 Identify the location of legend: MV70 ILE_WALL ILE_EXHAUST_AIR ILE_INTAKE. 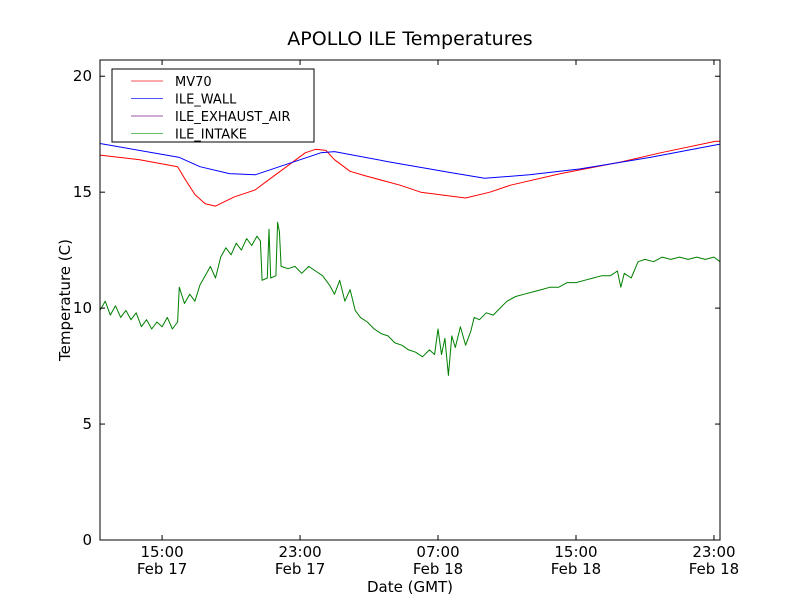
(213, 105).